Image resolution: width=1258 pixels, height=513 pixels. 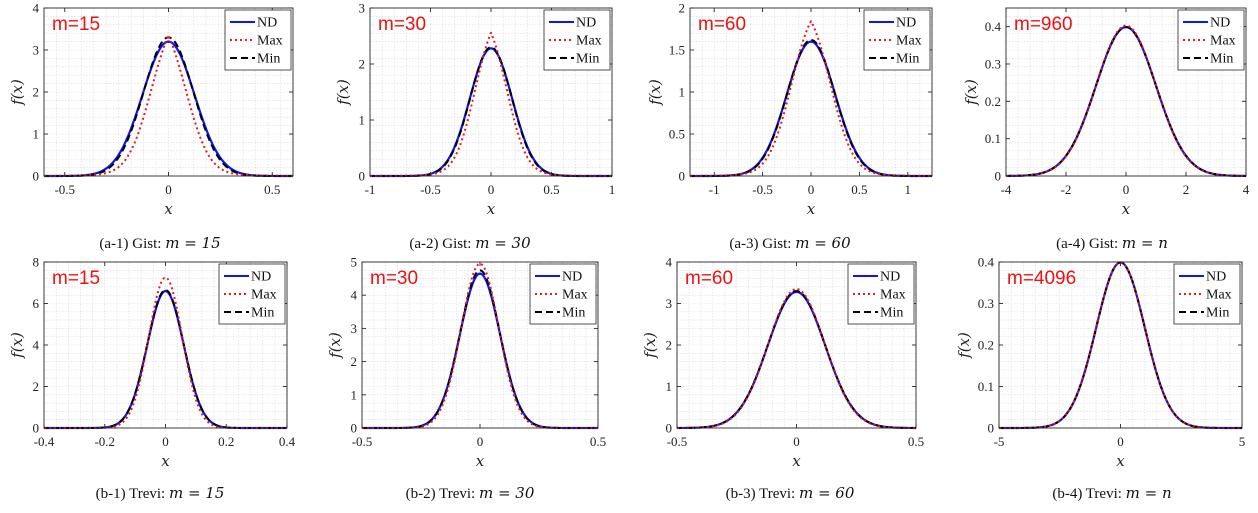 I want to click on caption-prefix: (a-4) Gist:, so click(x=1089, y=244).